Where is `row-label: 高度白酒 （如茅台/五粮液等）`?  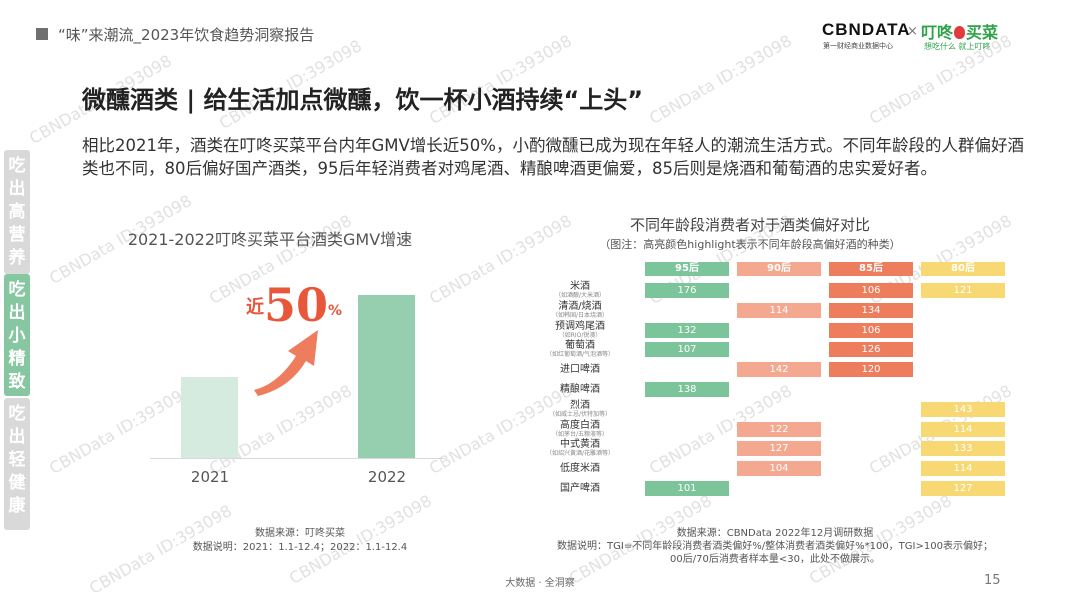
row-label: 高度白酒 （如茅台/五粮液等） is located at coordinates (580, 429).